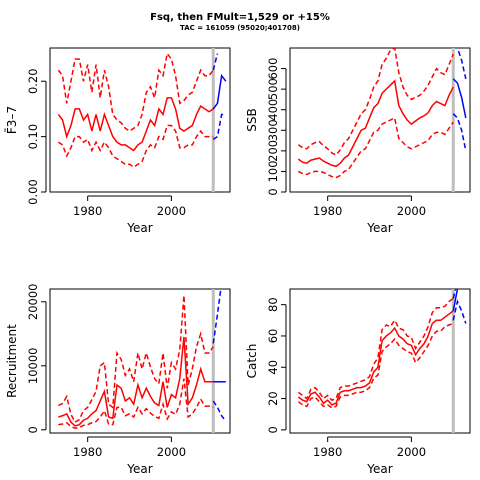 The width and height of the screenshot is (480, 480). I want to click on y-axis-label: F̄3–7, so click(12, 120).